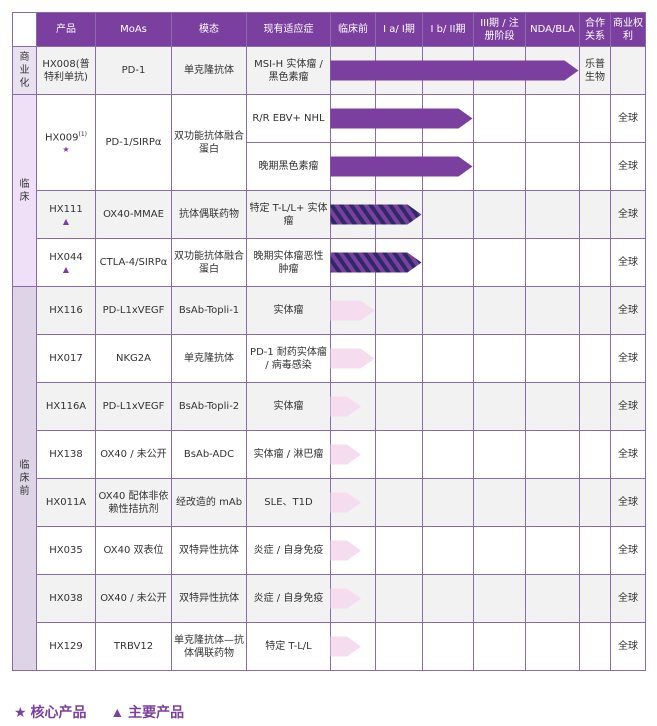 This screenshot has height=726, width=657. I want to click on header-phase-1b-2: I b/ II期, so click(448, 29).